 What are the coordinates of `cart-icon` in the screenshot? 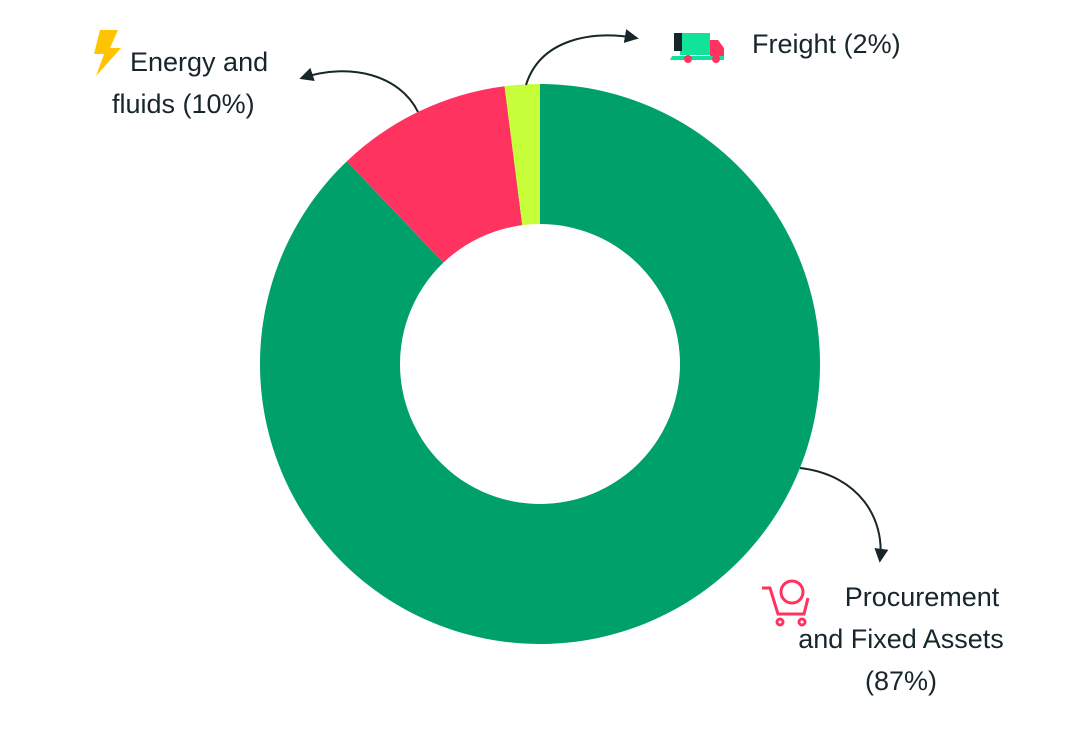 It's located at (786, 603).